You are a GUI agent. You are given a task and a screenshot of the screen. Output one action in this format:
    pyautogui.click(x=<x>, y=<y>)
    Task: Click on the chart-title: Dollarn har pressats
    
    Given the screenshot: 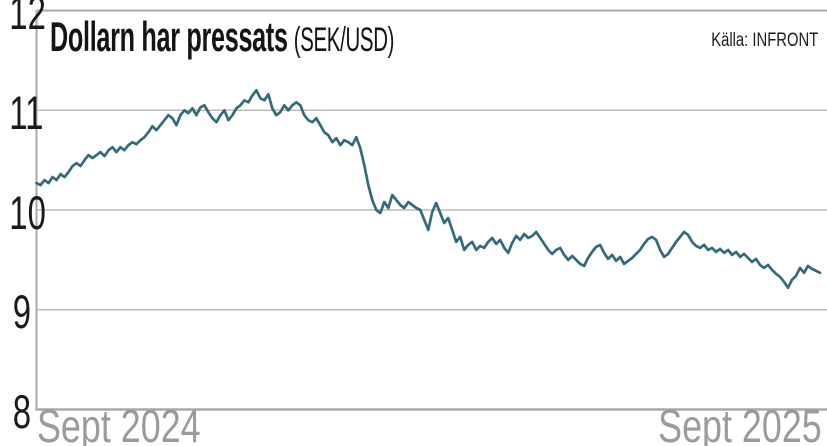 What is the action you would take?
    pyautogui.click(x=169, y=36)
    